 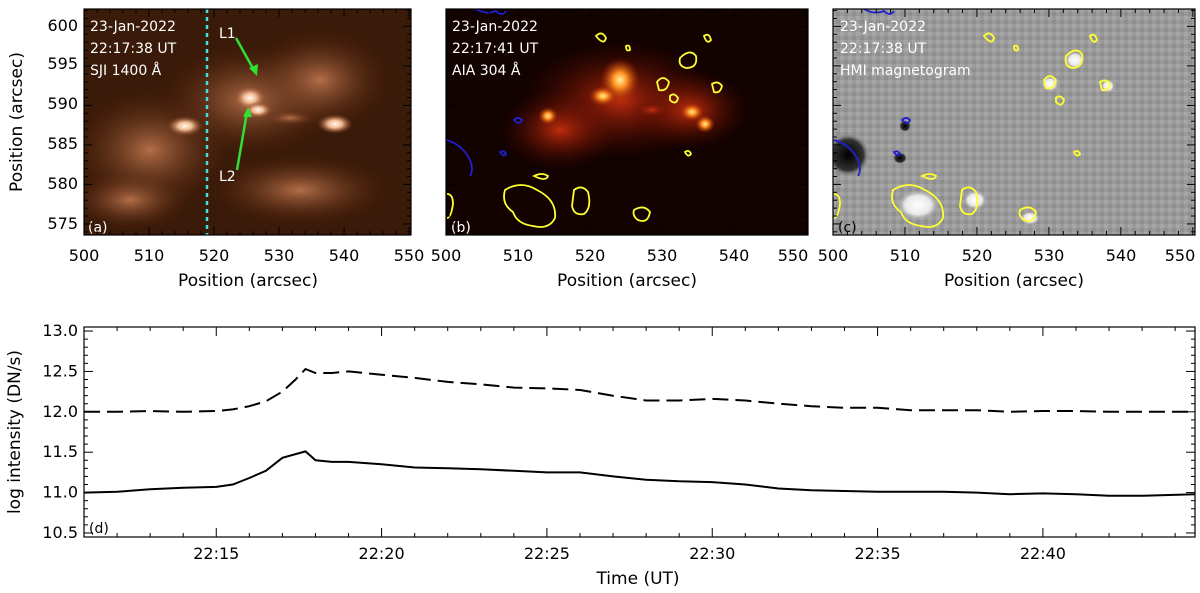 What do you see at coordinates (248, 281) in the screenshot?
I see `panel-a-xlabel: Position (arcsec)` at bounding box center [248, 281].